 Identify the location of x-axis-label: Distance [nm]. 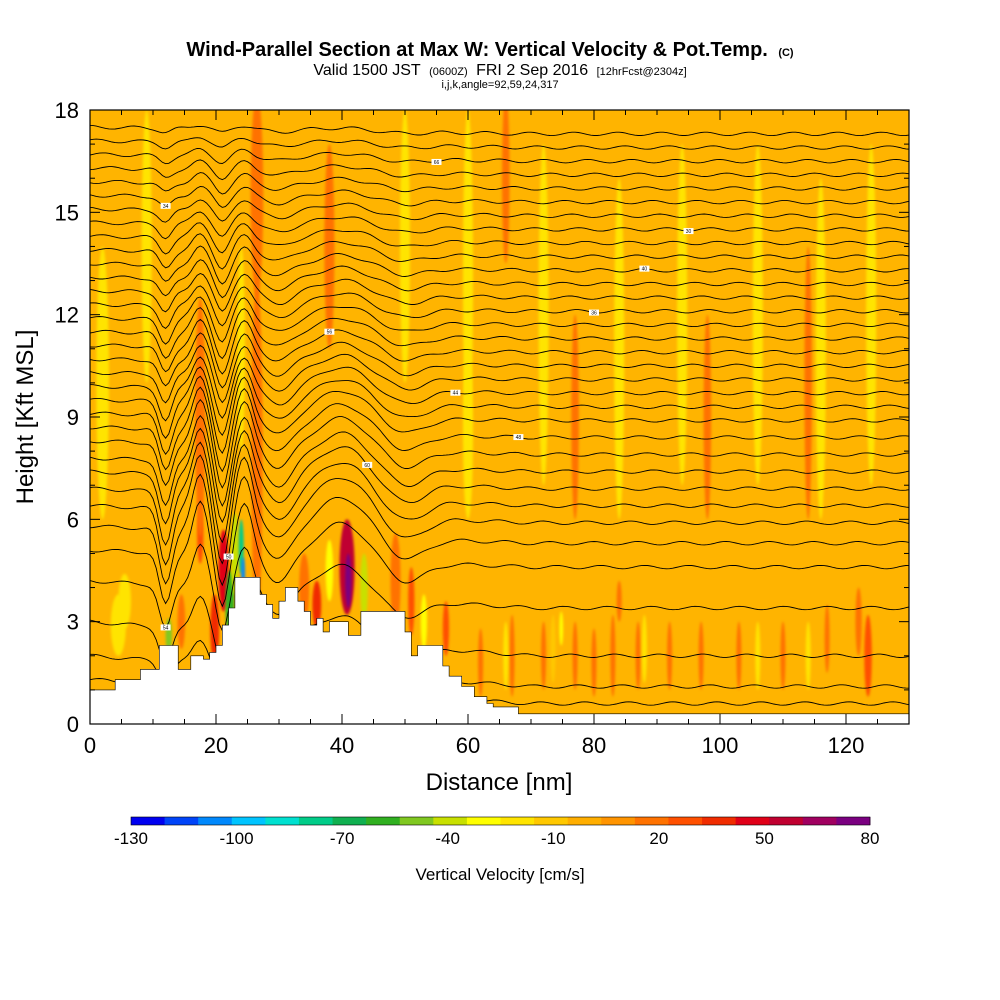
(499, 782).